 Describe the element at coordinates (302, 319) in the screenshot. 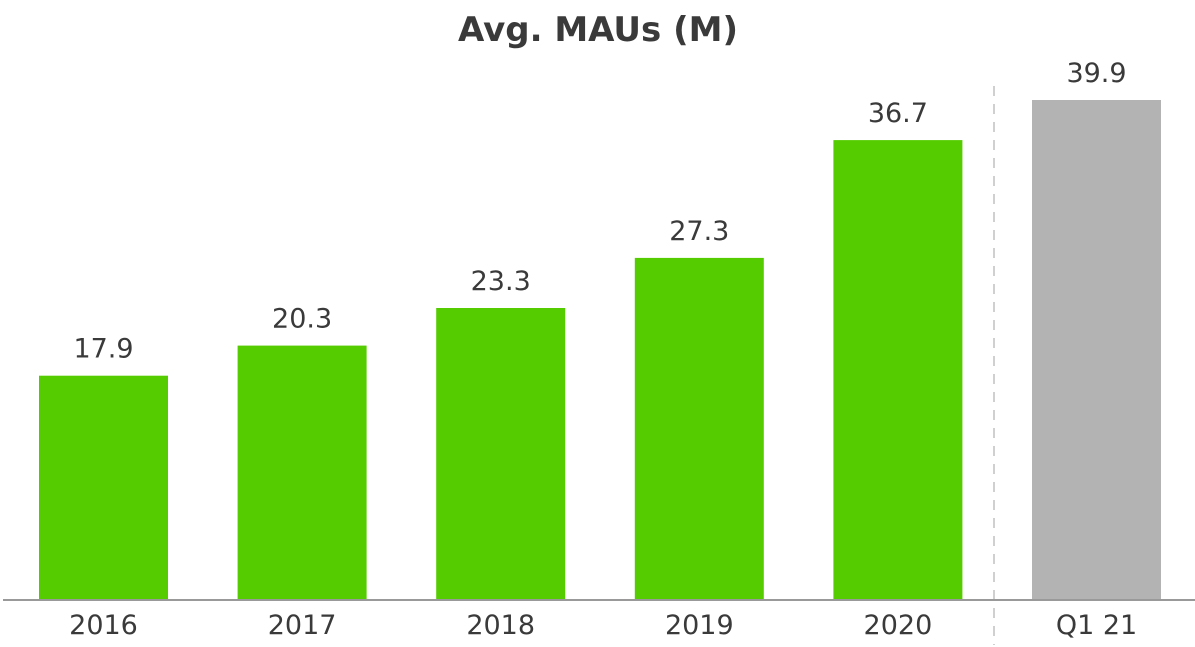

I see `value-label-2017: 20.3` at that location.